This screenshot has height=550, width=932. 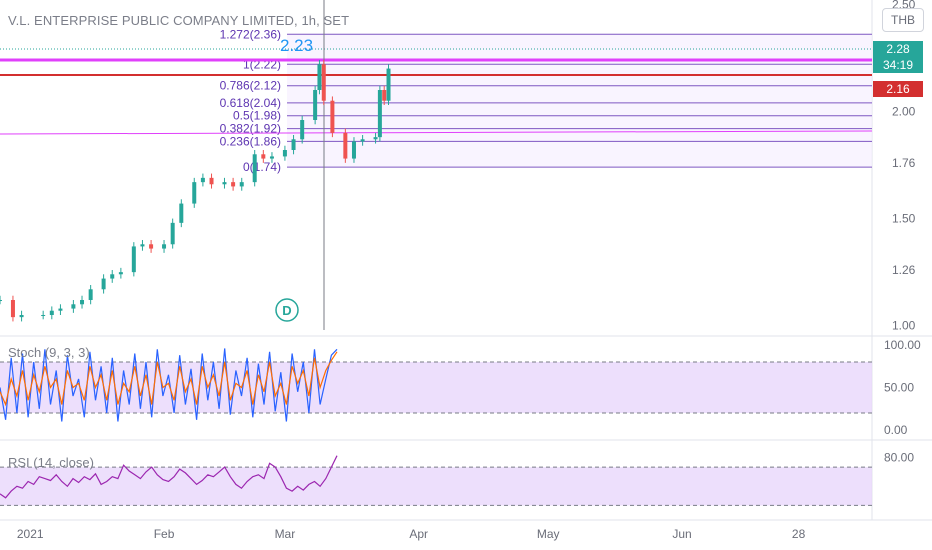 I want to click on second-price-badge: 2.16, so click(x=898, y=89).